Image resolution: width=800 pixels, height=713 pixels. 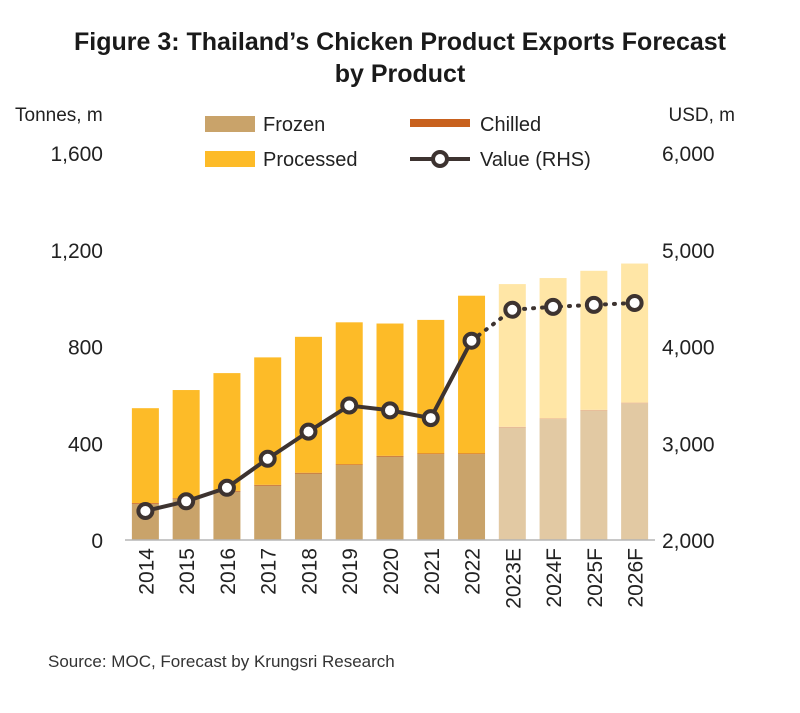 I want to click on y-tick-right-label: 2,000, so click(x=688, y=541).